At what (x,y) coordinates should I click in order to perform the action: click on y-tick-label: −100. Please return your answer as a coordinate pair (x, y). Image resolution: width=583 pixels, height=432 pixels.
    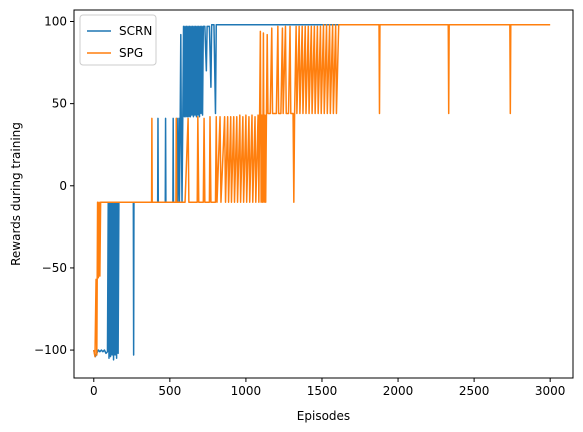
    Looking at the image, I should click on (50, 350).